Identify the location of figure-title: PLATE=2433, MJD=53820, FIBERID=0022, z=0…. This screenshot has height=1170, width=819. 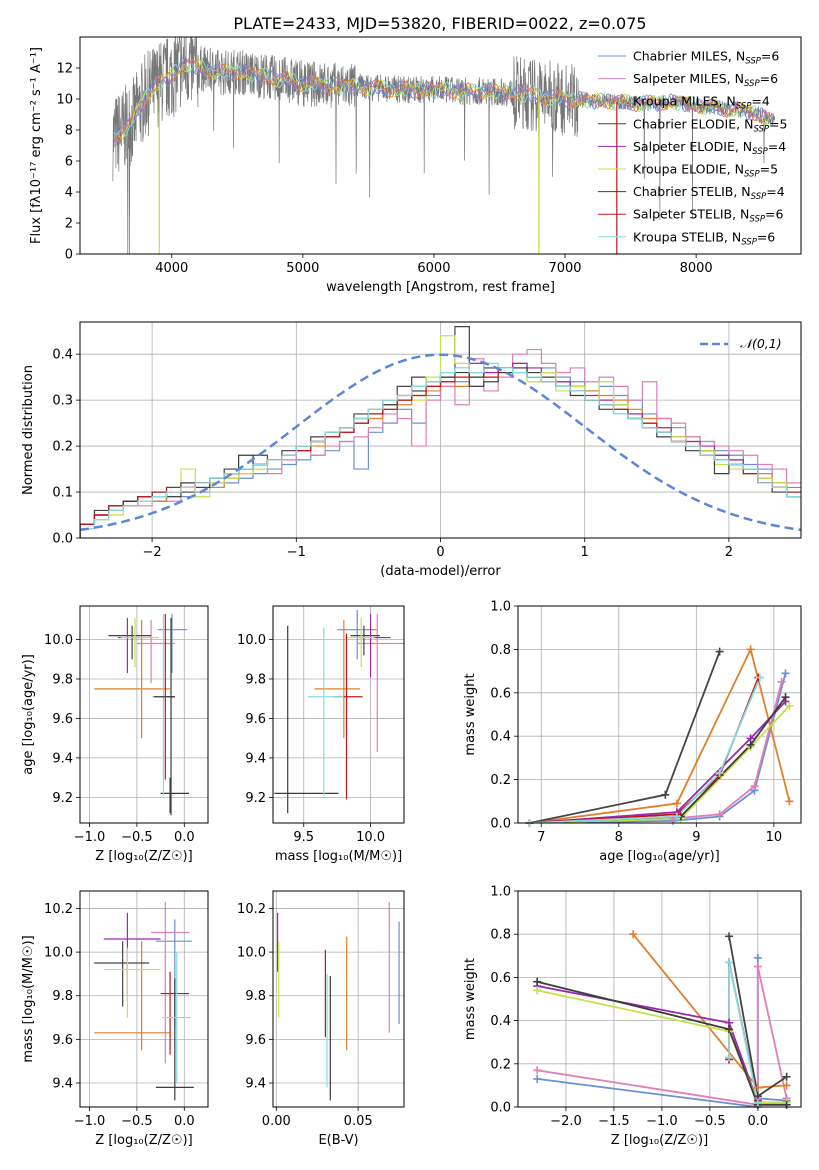
(439, 23).